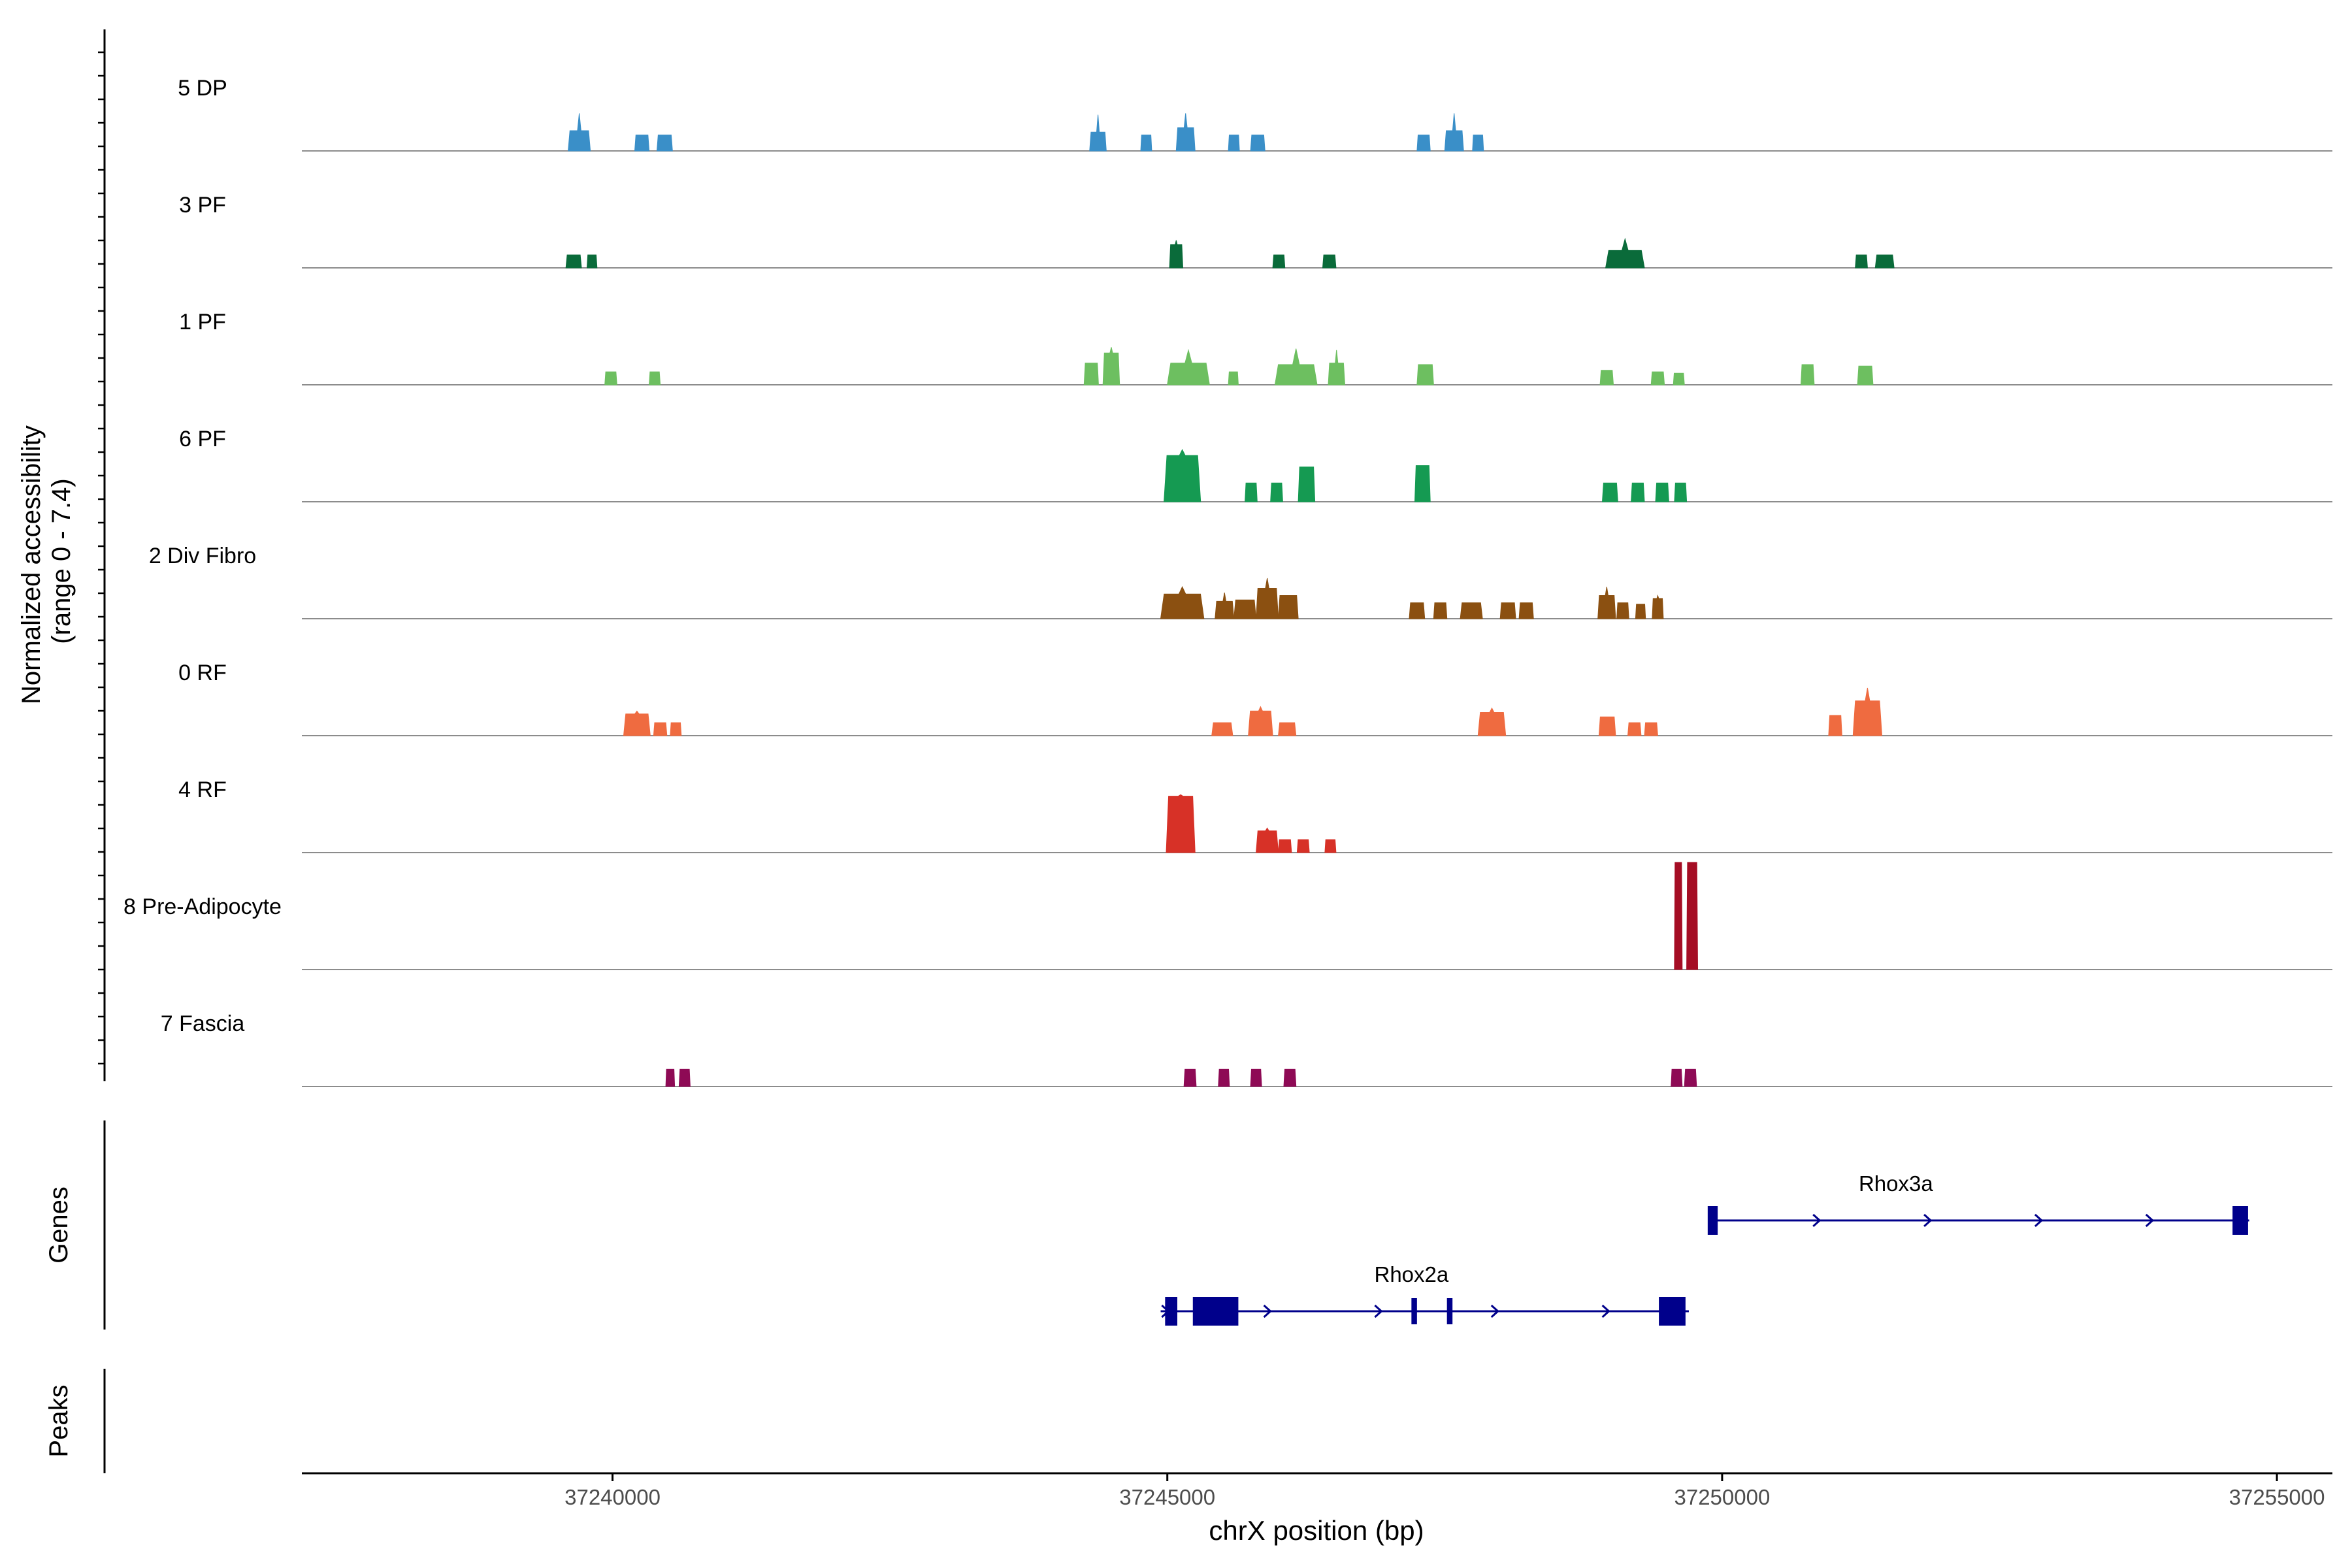 Image resolution: width=2352 pixels, height=1568 pixels. Describe the element at coordinates (202, 439) in the screenshot. I see `track-label: 6 PF` at that location.